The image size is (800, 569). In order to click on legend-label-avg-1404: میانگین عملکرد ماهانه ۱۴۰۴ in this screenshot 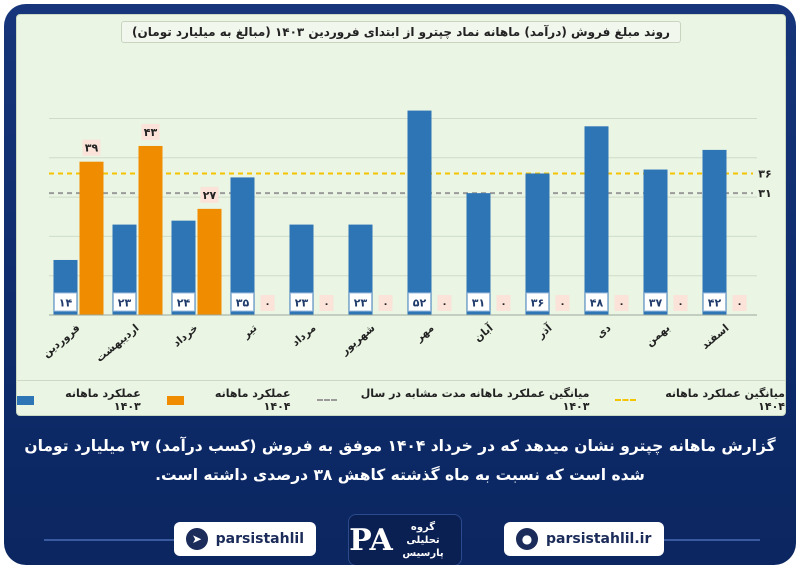, I will do `click(725, 400)`.